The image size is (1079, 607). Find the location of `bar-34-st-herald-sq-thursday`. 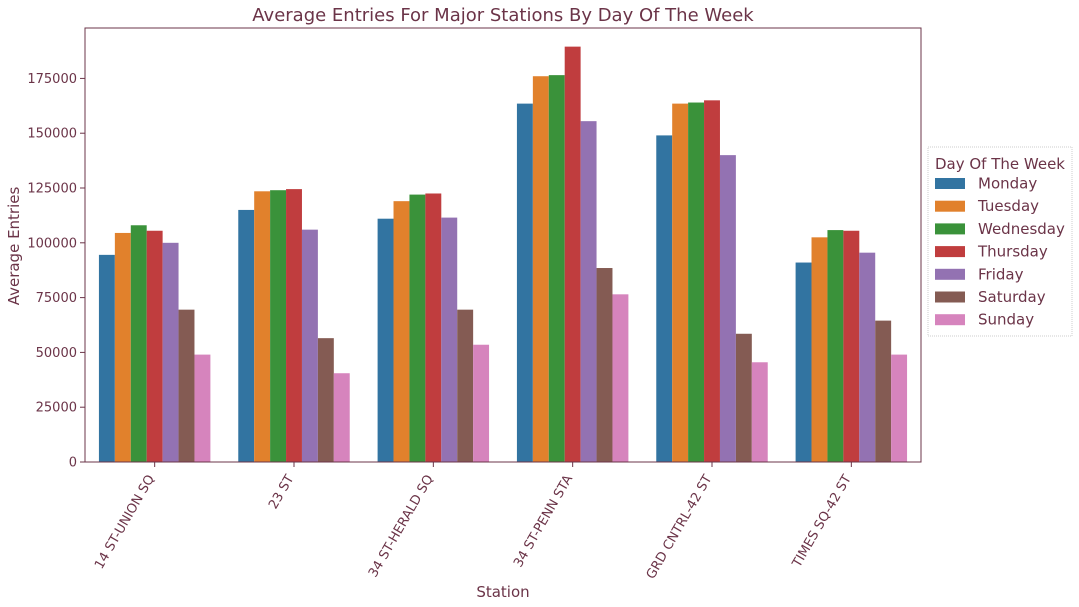

bar-34-st-herald-sq-thursday is located at coordinates (433, 328).